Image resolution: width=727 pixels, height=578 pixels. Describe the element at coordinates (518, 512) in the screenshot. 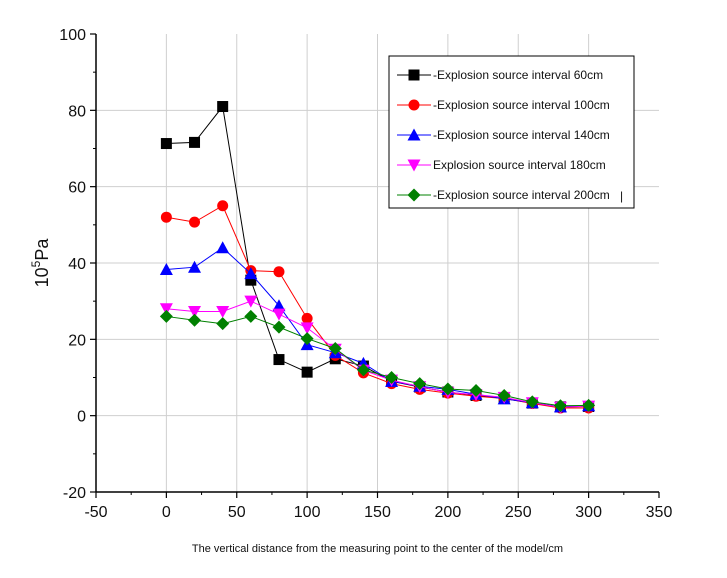

I see `x-tick-label: 250` at that location.